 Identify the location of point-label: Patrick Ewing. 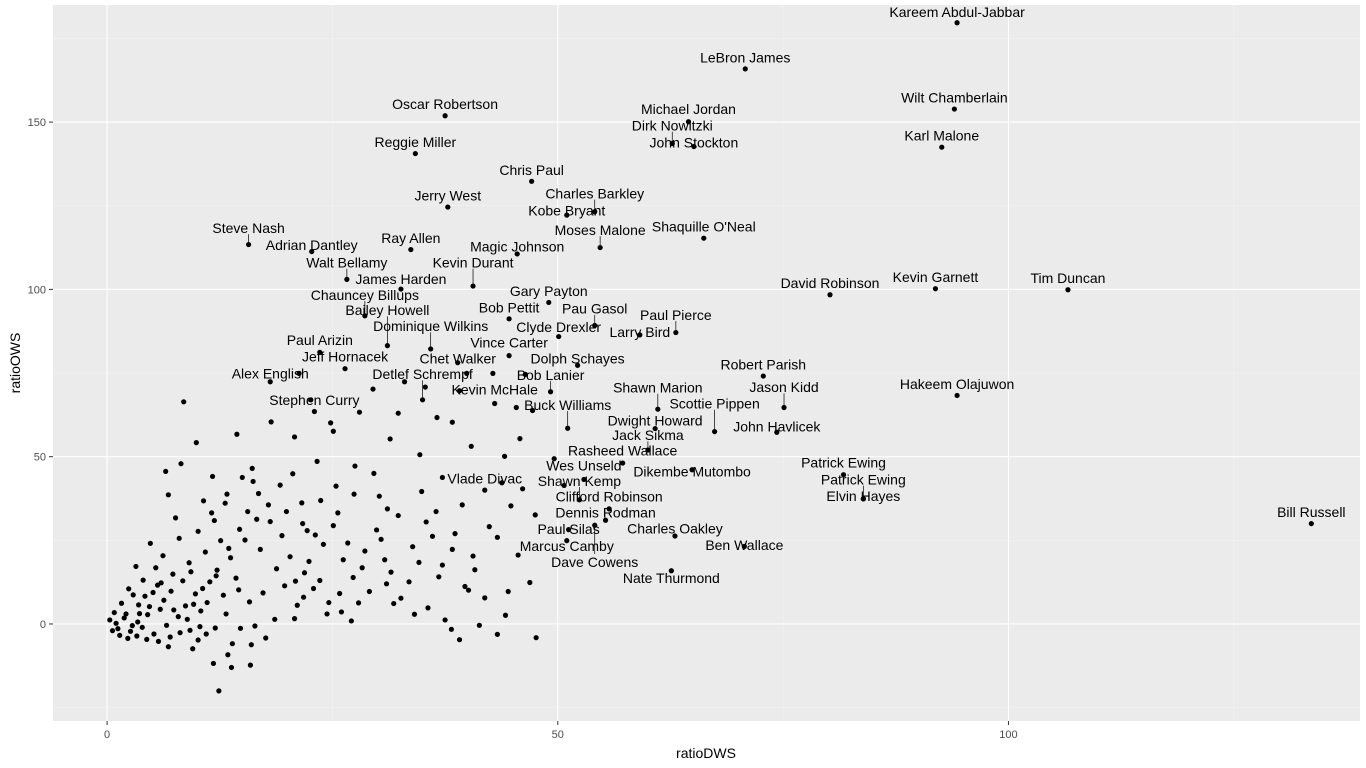
(863, 480).